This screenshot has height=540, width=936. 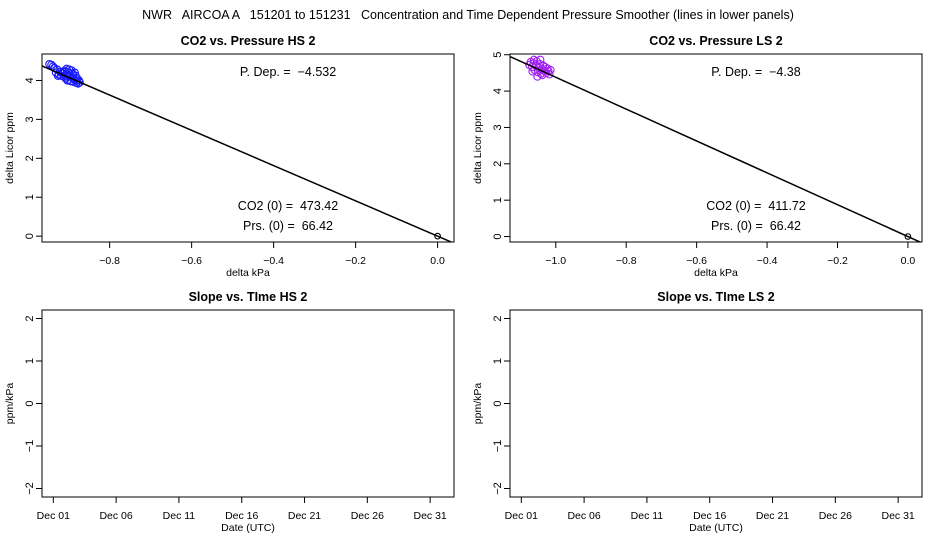 I want to click on pressure-dependence-label: P. Dep. = −4.532, so click(x=288, y=72).